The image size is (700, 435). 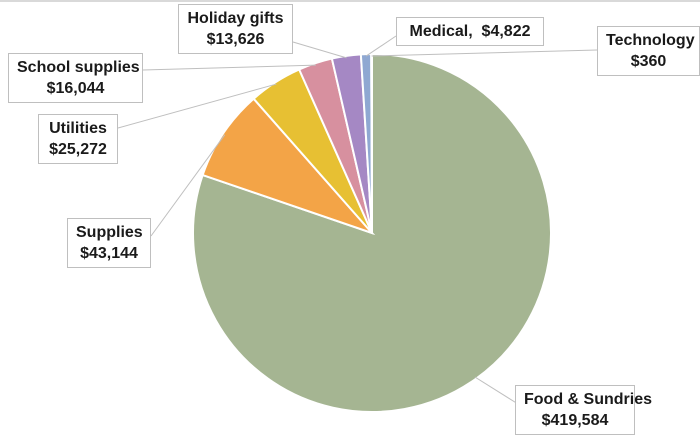 I want to click on top-border, so click(x=350, y=1).